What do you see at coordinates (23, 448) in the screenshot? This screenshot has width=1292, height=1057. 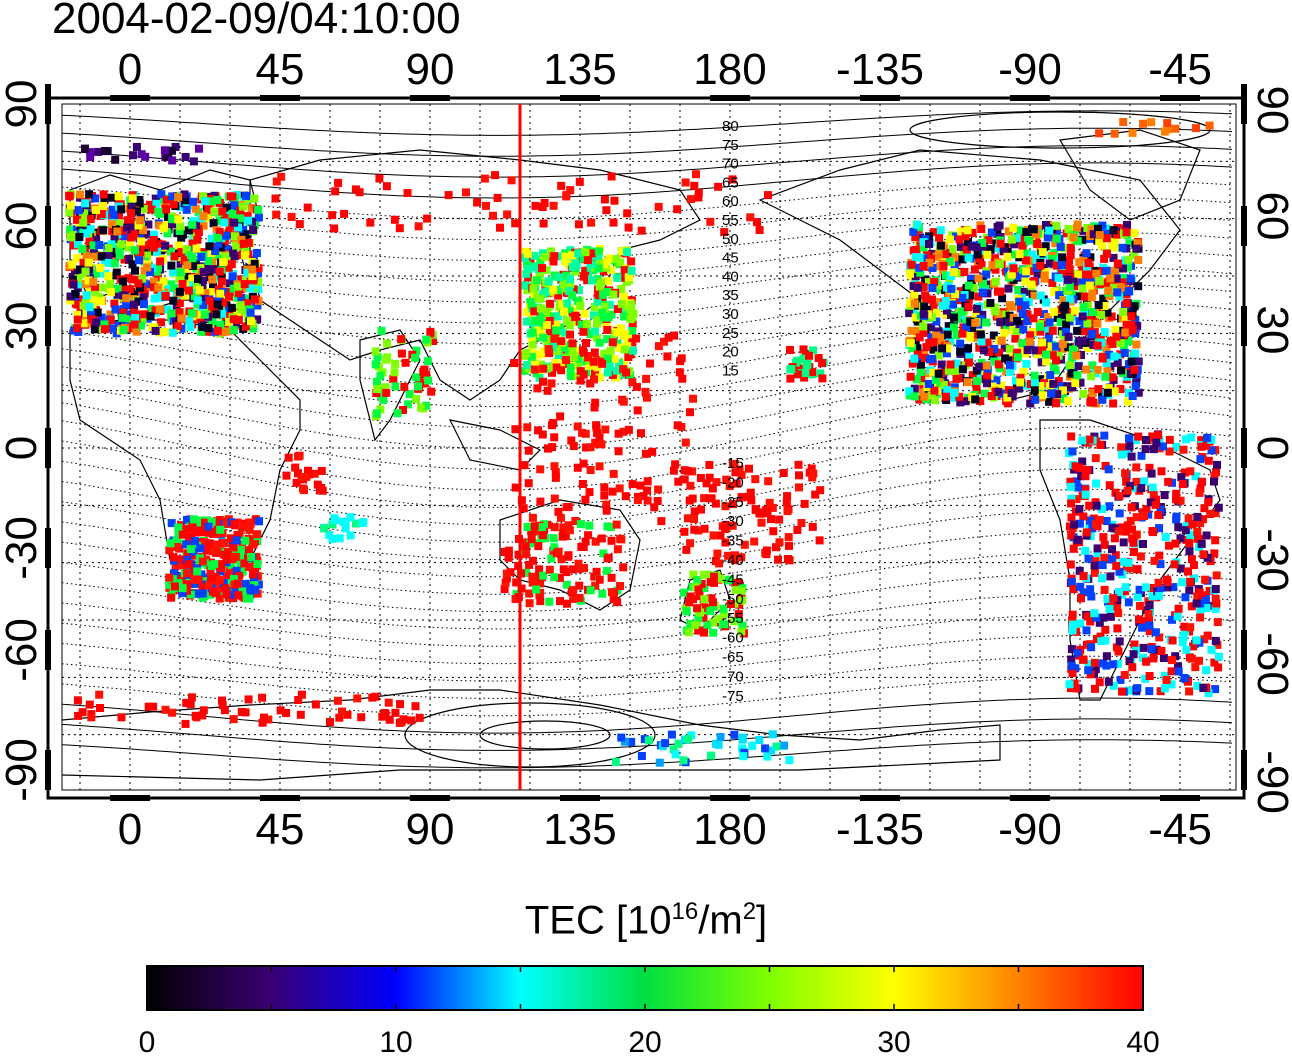 I see `left-lat-label: 0` at bounding box center [23, 448].